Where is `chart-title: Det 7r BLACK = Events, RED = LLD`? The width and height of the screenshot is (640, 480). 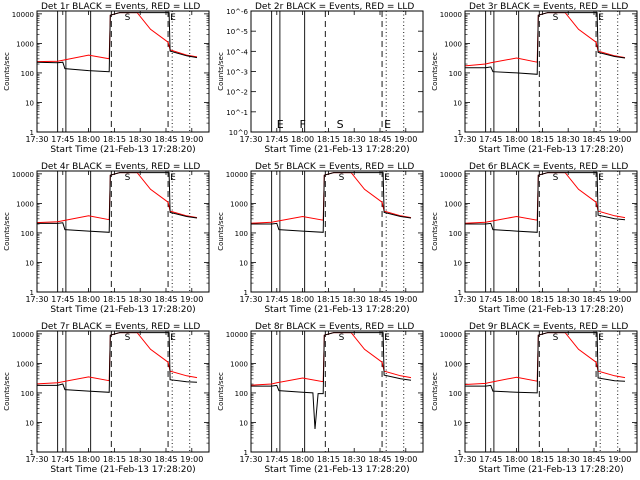
chart-title: Det 7r BLACK = Events, RED = LLD is located at coordinates (120, 327).